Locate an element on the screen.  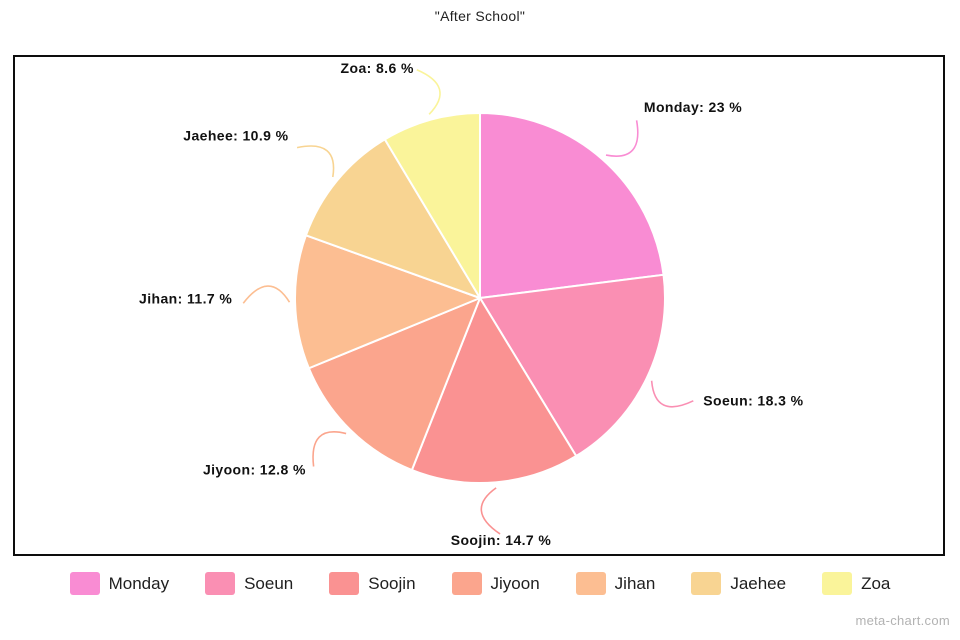
legend-item-jaehee: Jaehee is located at coordinates (738, 583).